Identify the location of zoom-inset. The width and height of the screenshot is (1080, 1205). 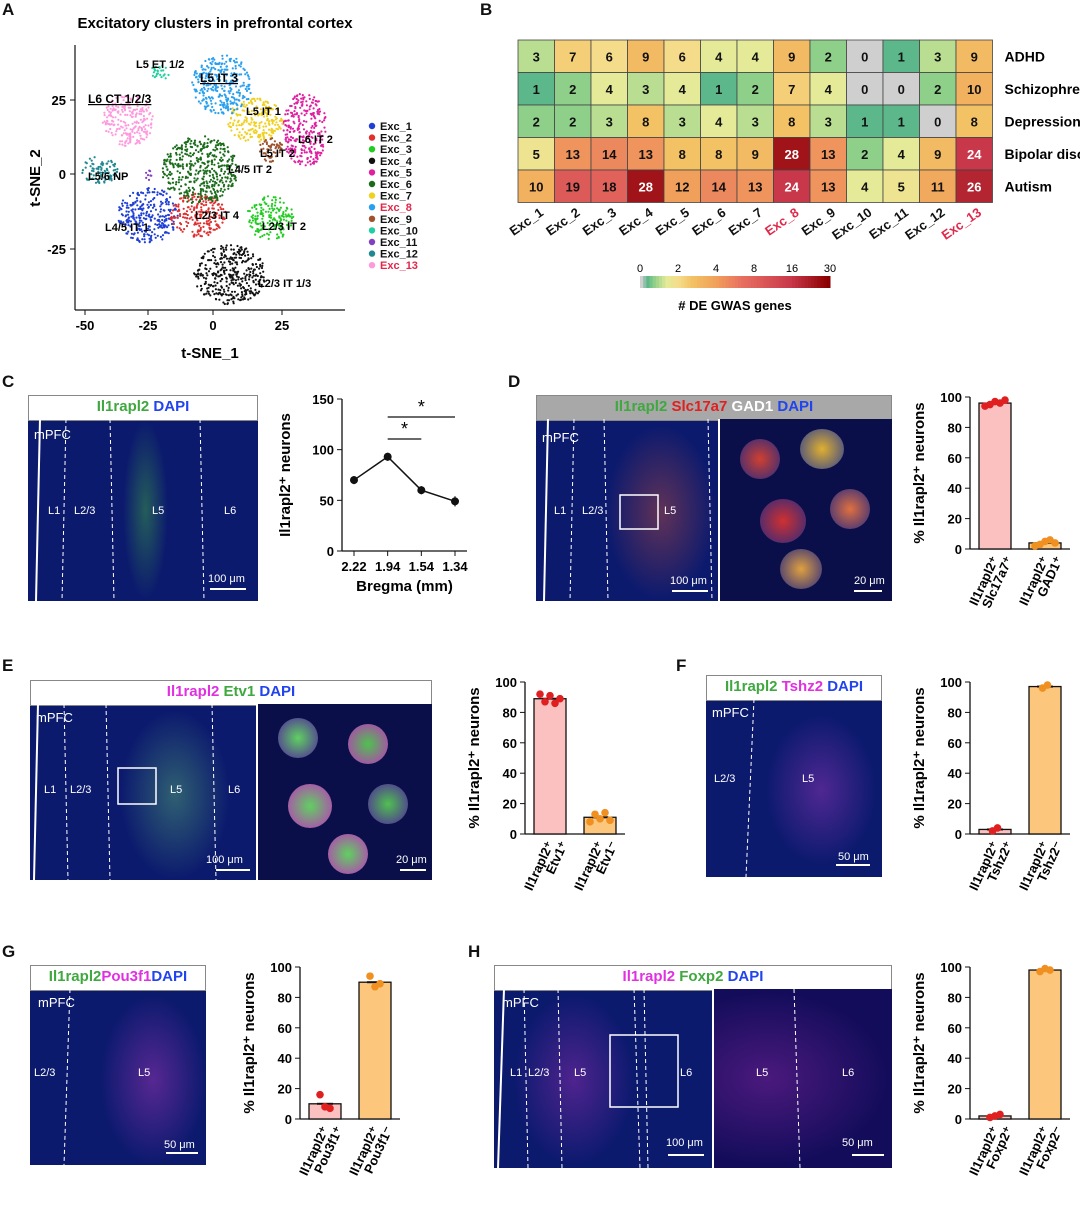
(803, 1078).